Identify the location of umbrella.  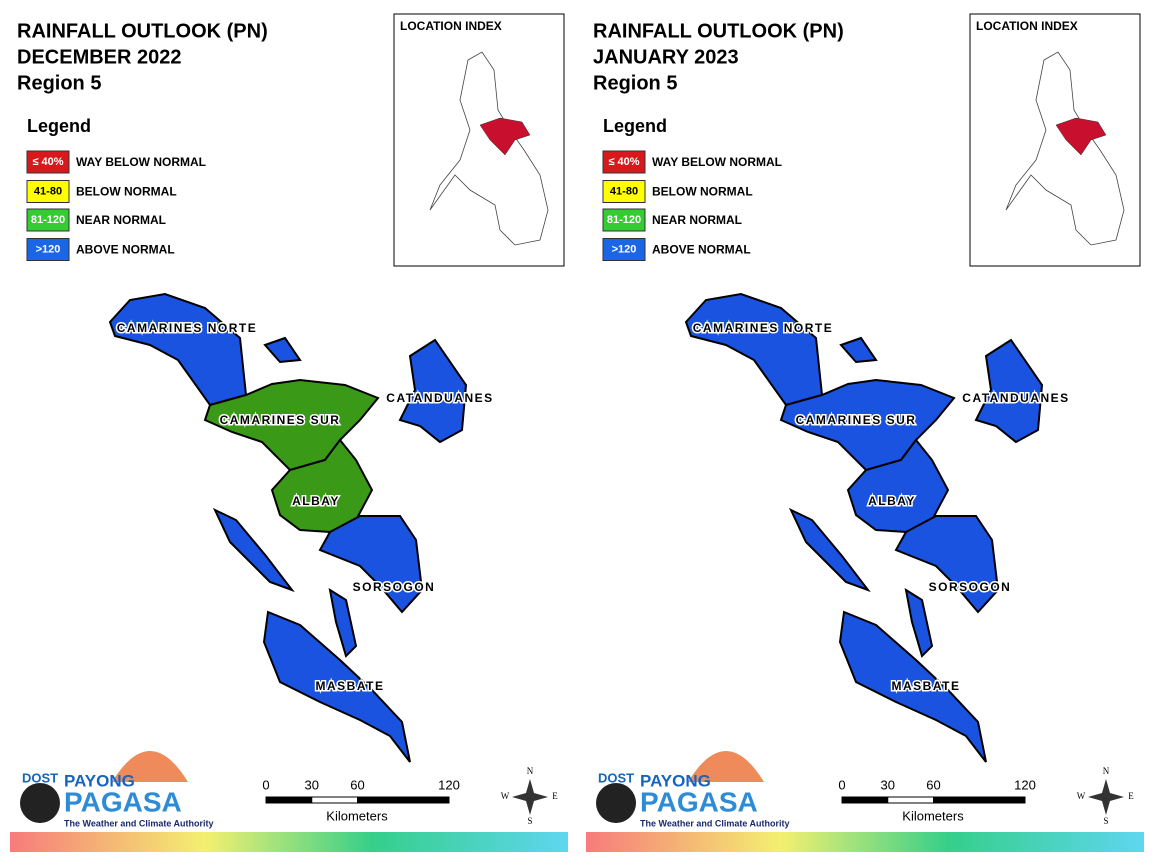
(726, 766).